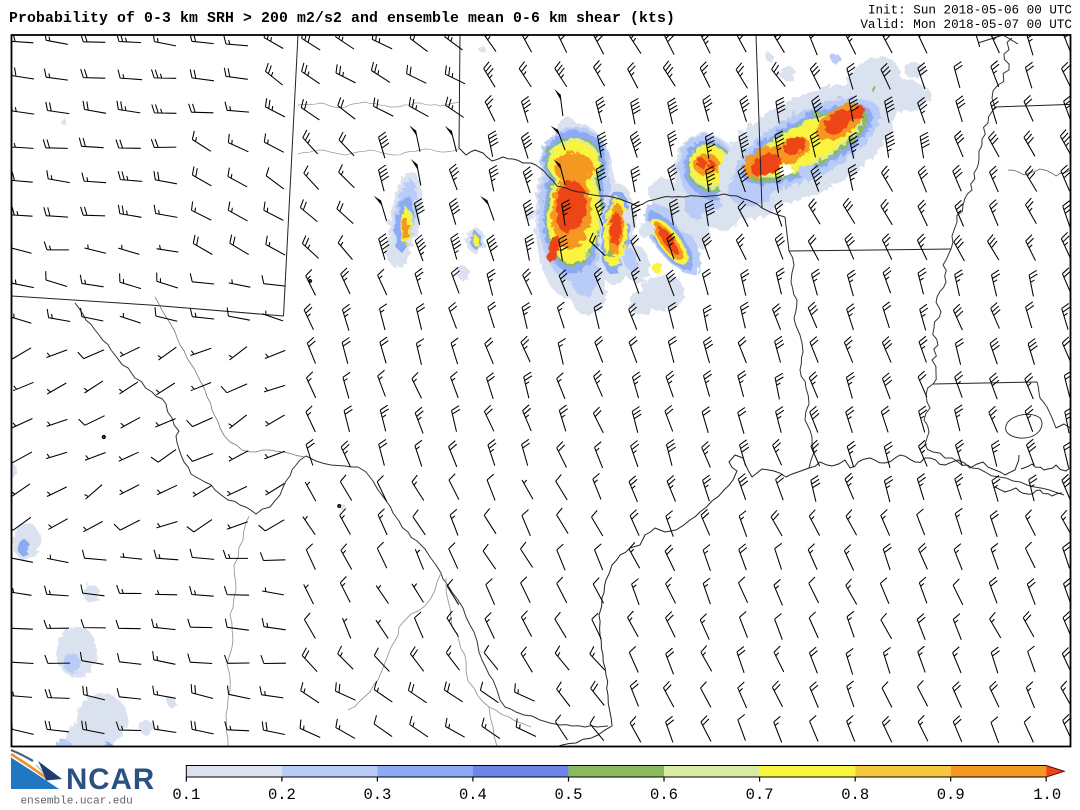  What do you see at coordinates (473, 795) in the screenshot?
I see `svg-text: 0.4` at bounding box center [473, 795].